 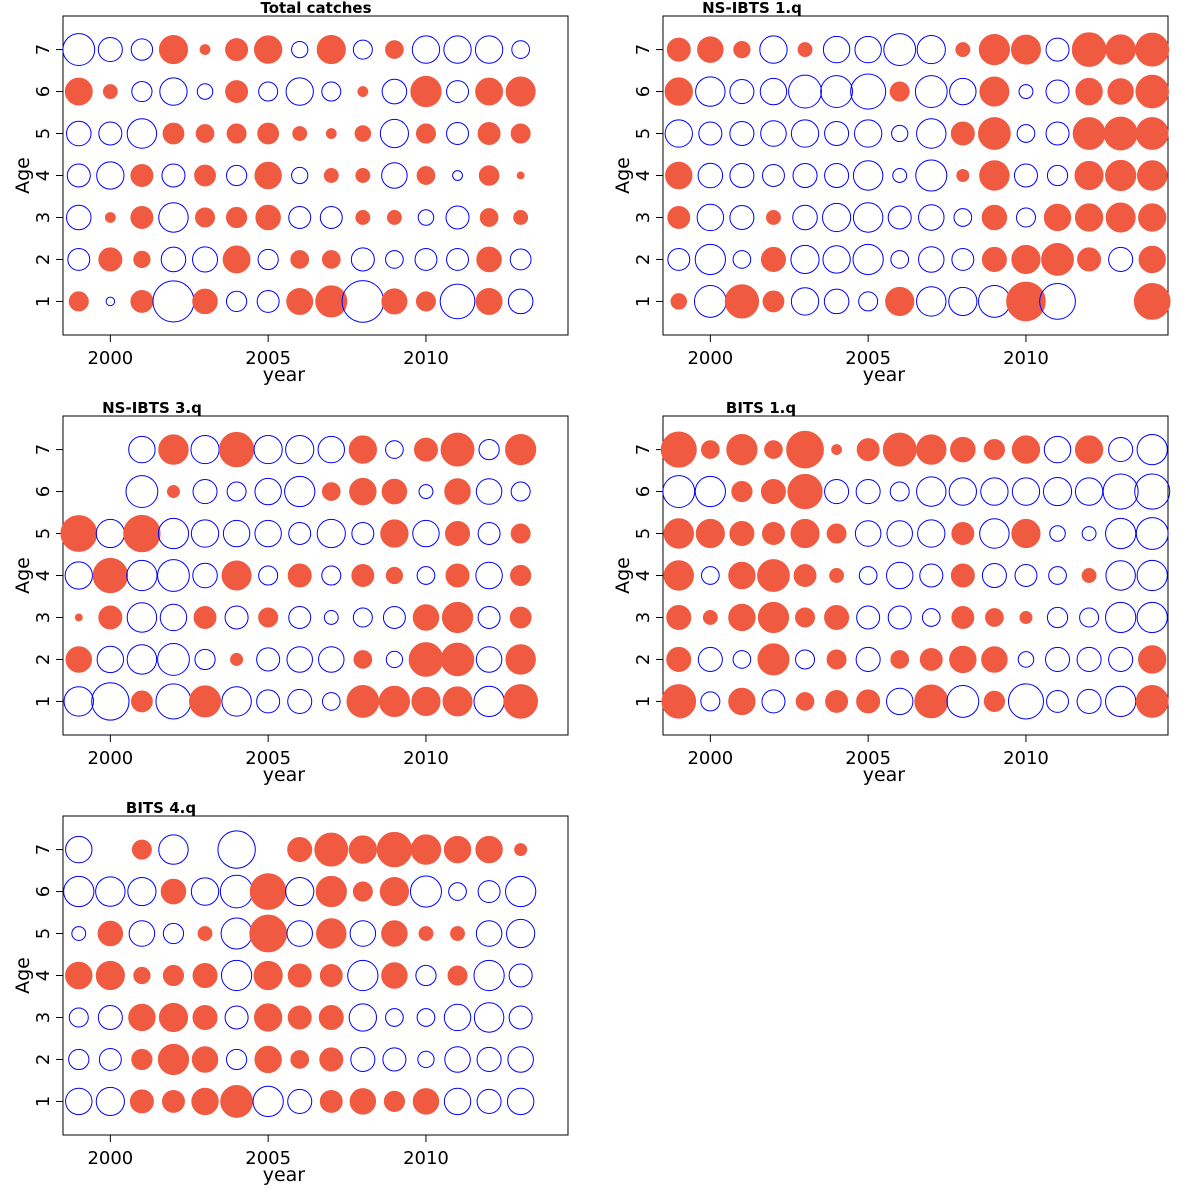 What do you see at coordinates (43, 617) in the screenshot?
I see `y-tick-label: 3` at bounding box center [43, 617].